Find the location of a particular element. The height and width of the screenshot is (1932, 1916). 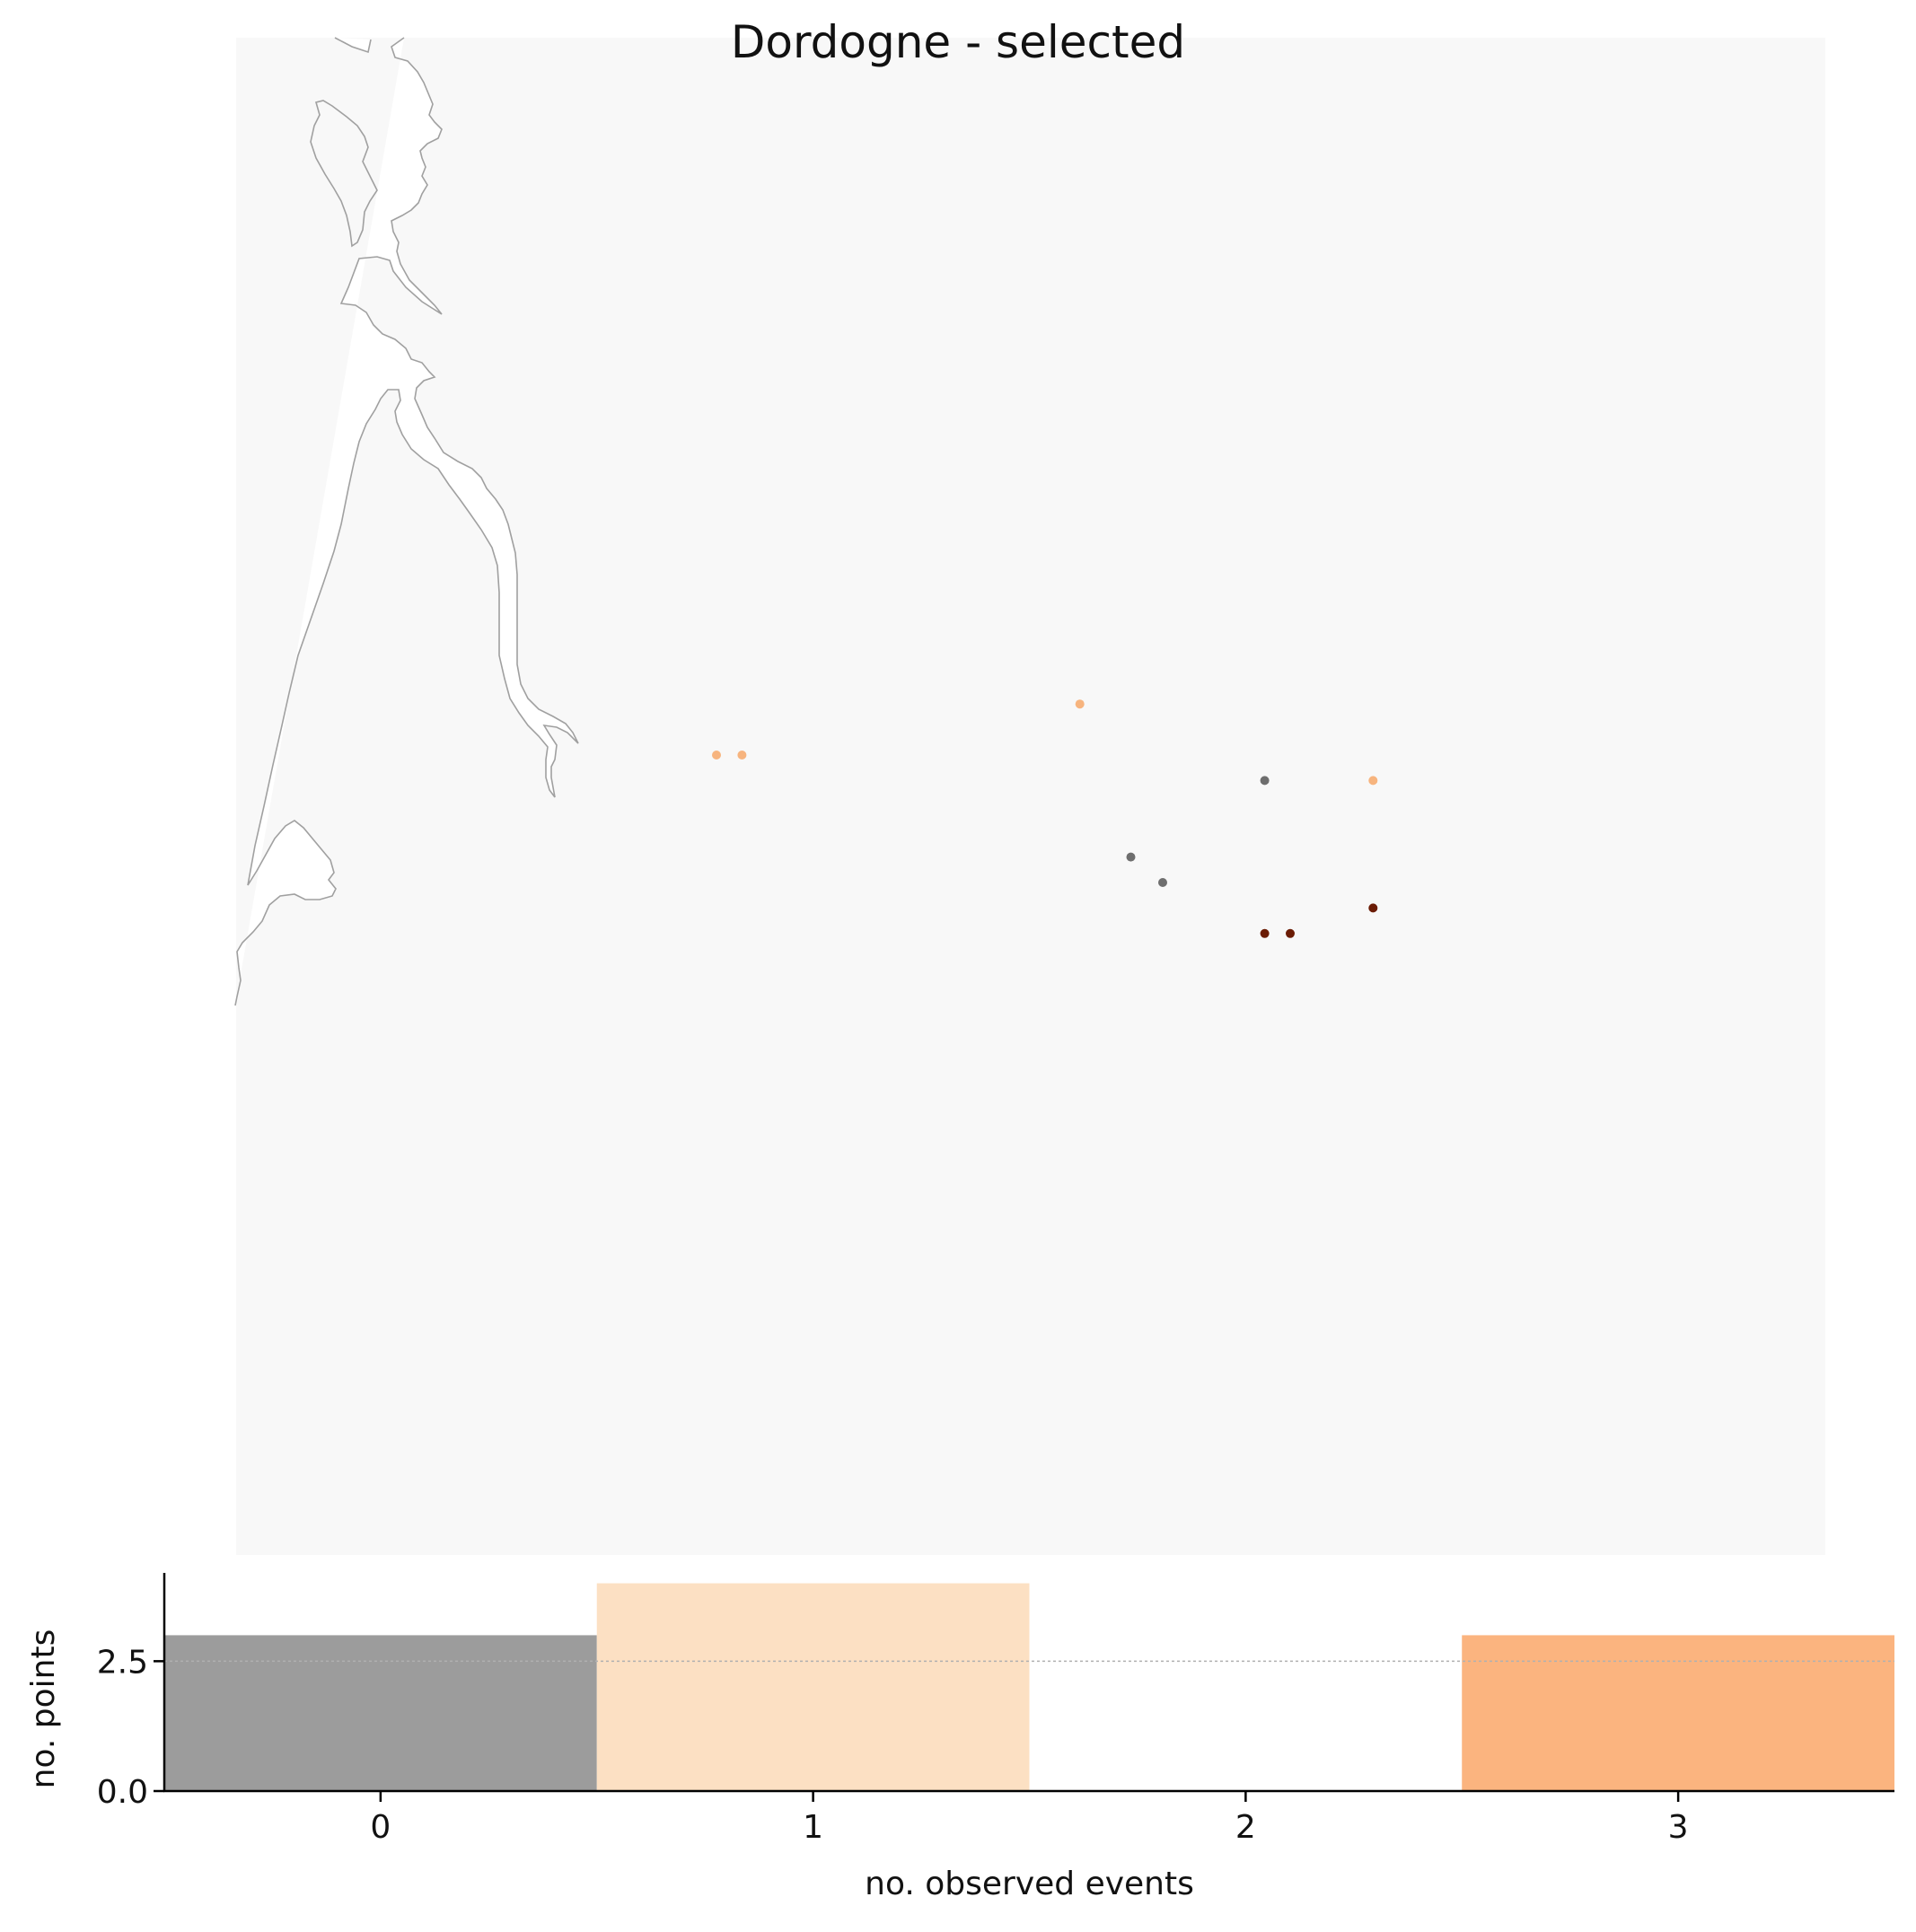

map-points is located at coordinates (1045, 818).